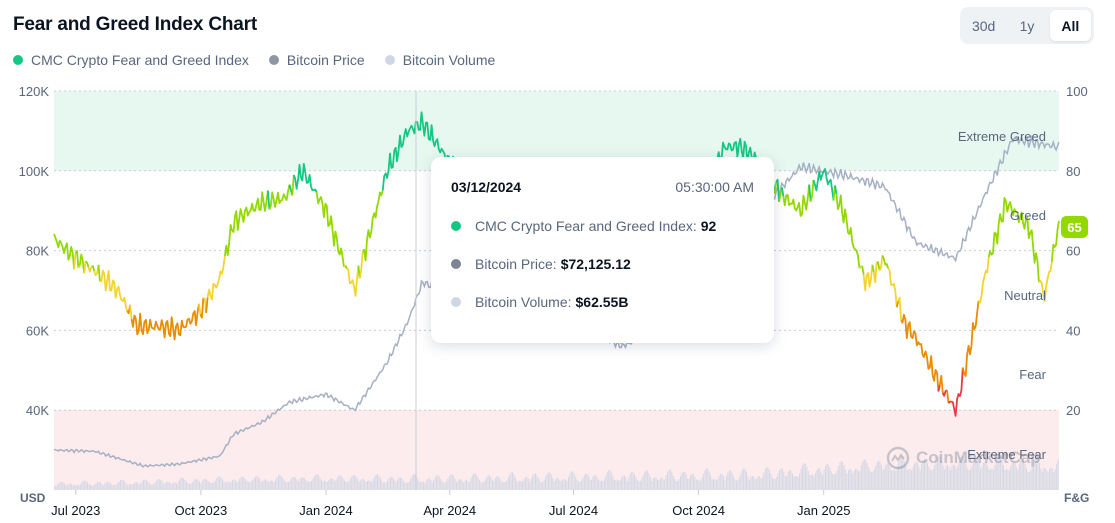 Image resolution: width=1115 pixels, height=523 pixels. I want to click on range-30d-button: 30d, so click(983, 25).